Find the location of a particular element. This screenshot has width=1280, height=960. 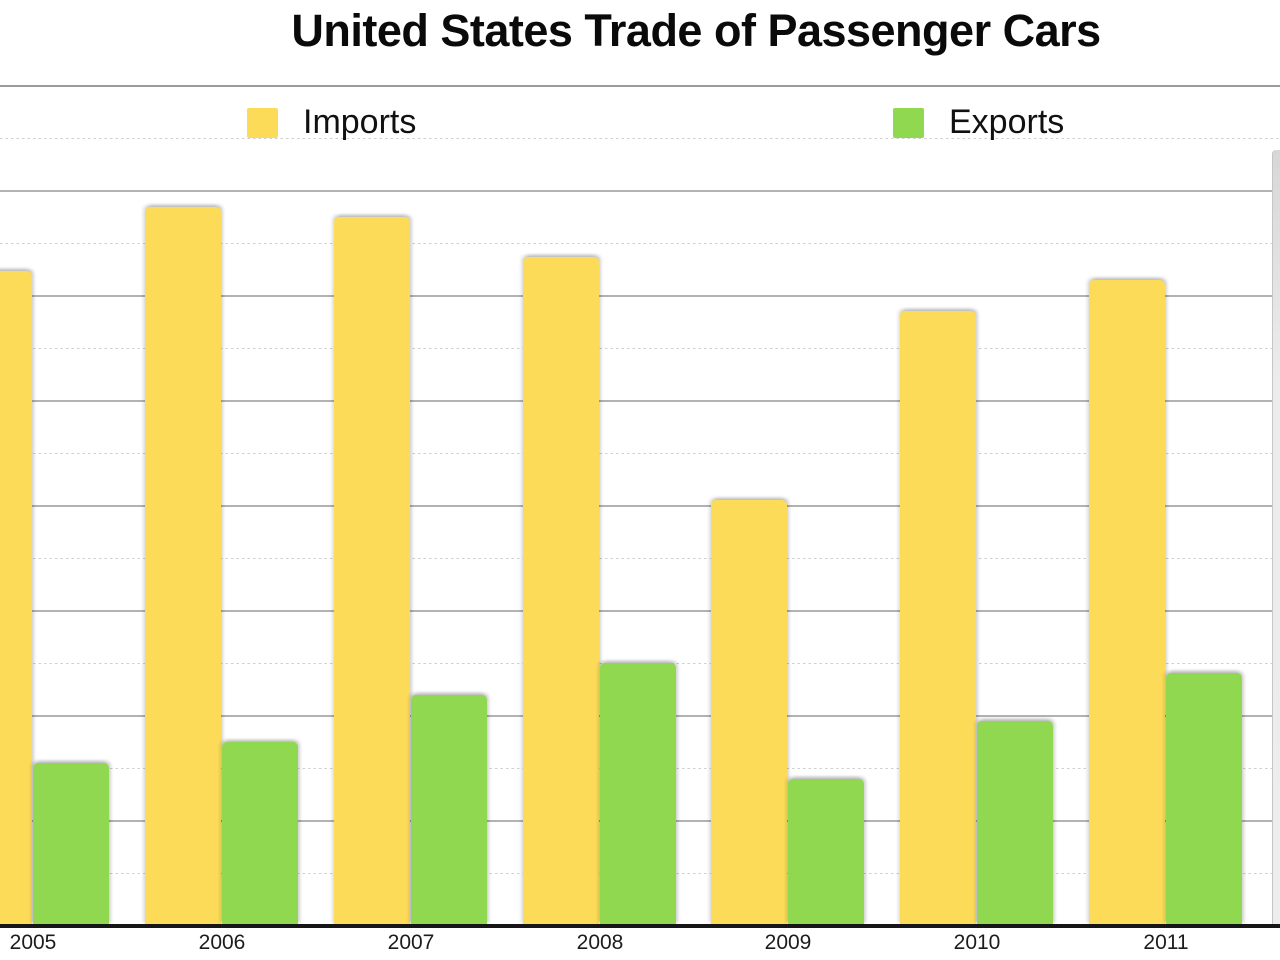

chart-title: United States Trade of Passenger Cars is located at coordinates (696, 30).